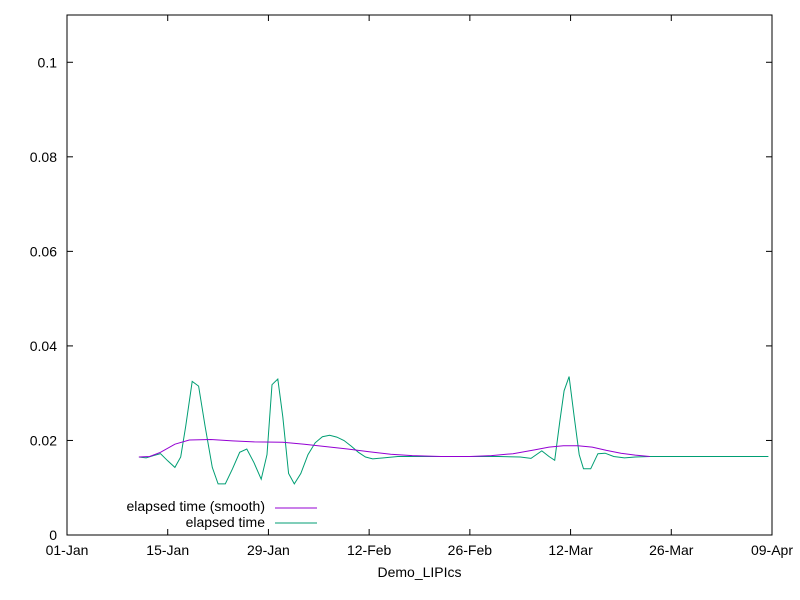  What do you see at coordinates (43, 251) in the screenshot?
I see `y-tick-label: 0.06` at bounding box center [43, 251].